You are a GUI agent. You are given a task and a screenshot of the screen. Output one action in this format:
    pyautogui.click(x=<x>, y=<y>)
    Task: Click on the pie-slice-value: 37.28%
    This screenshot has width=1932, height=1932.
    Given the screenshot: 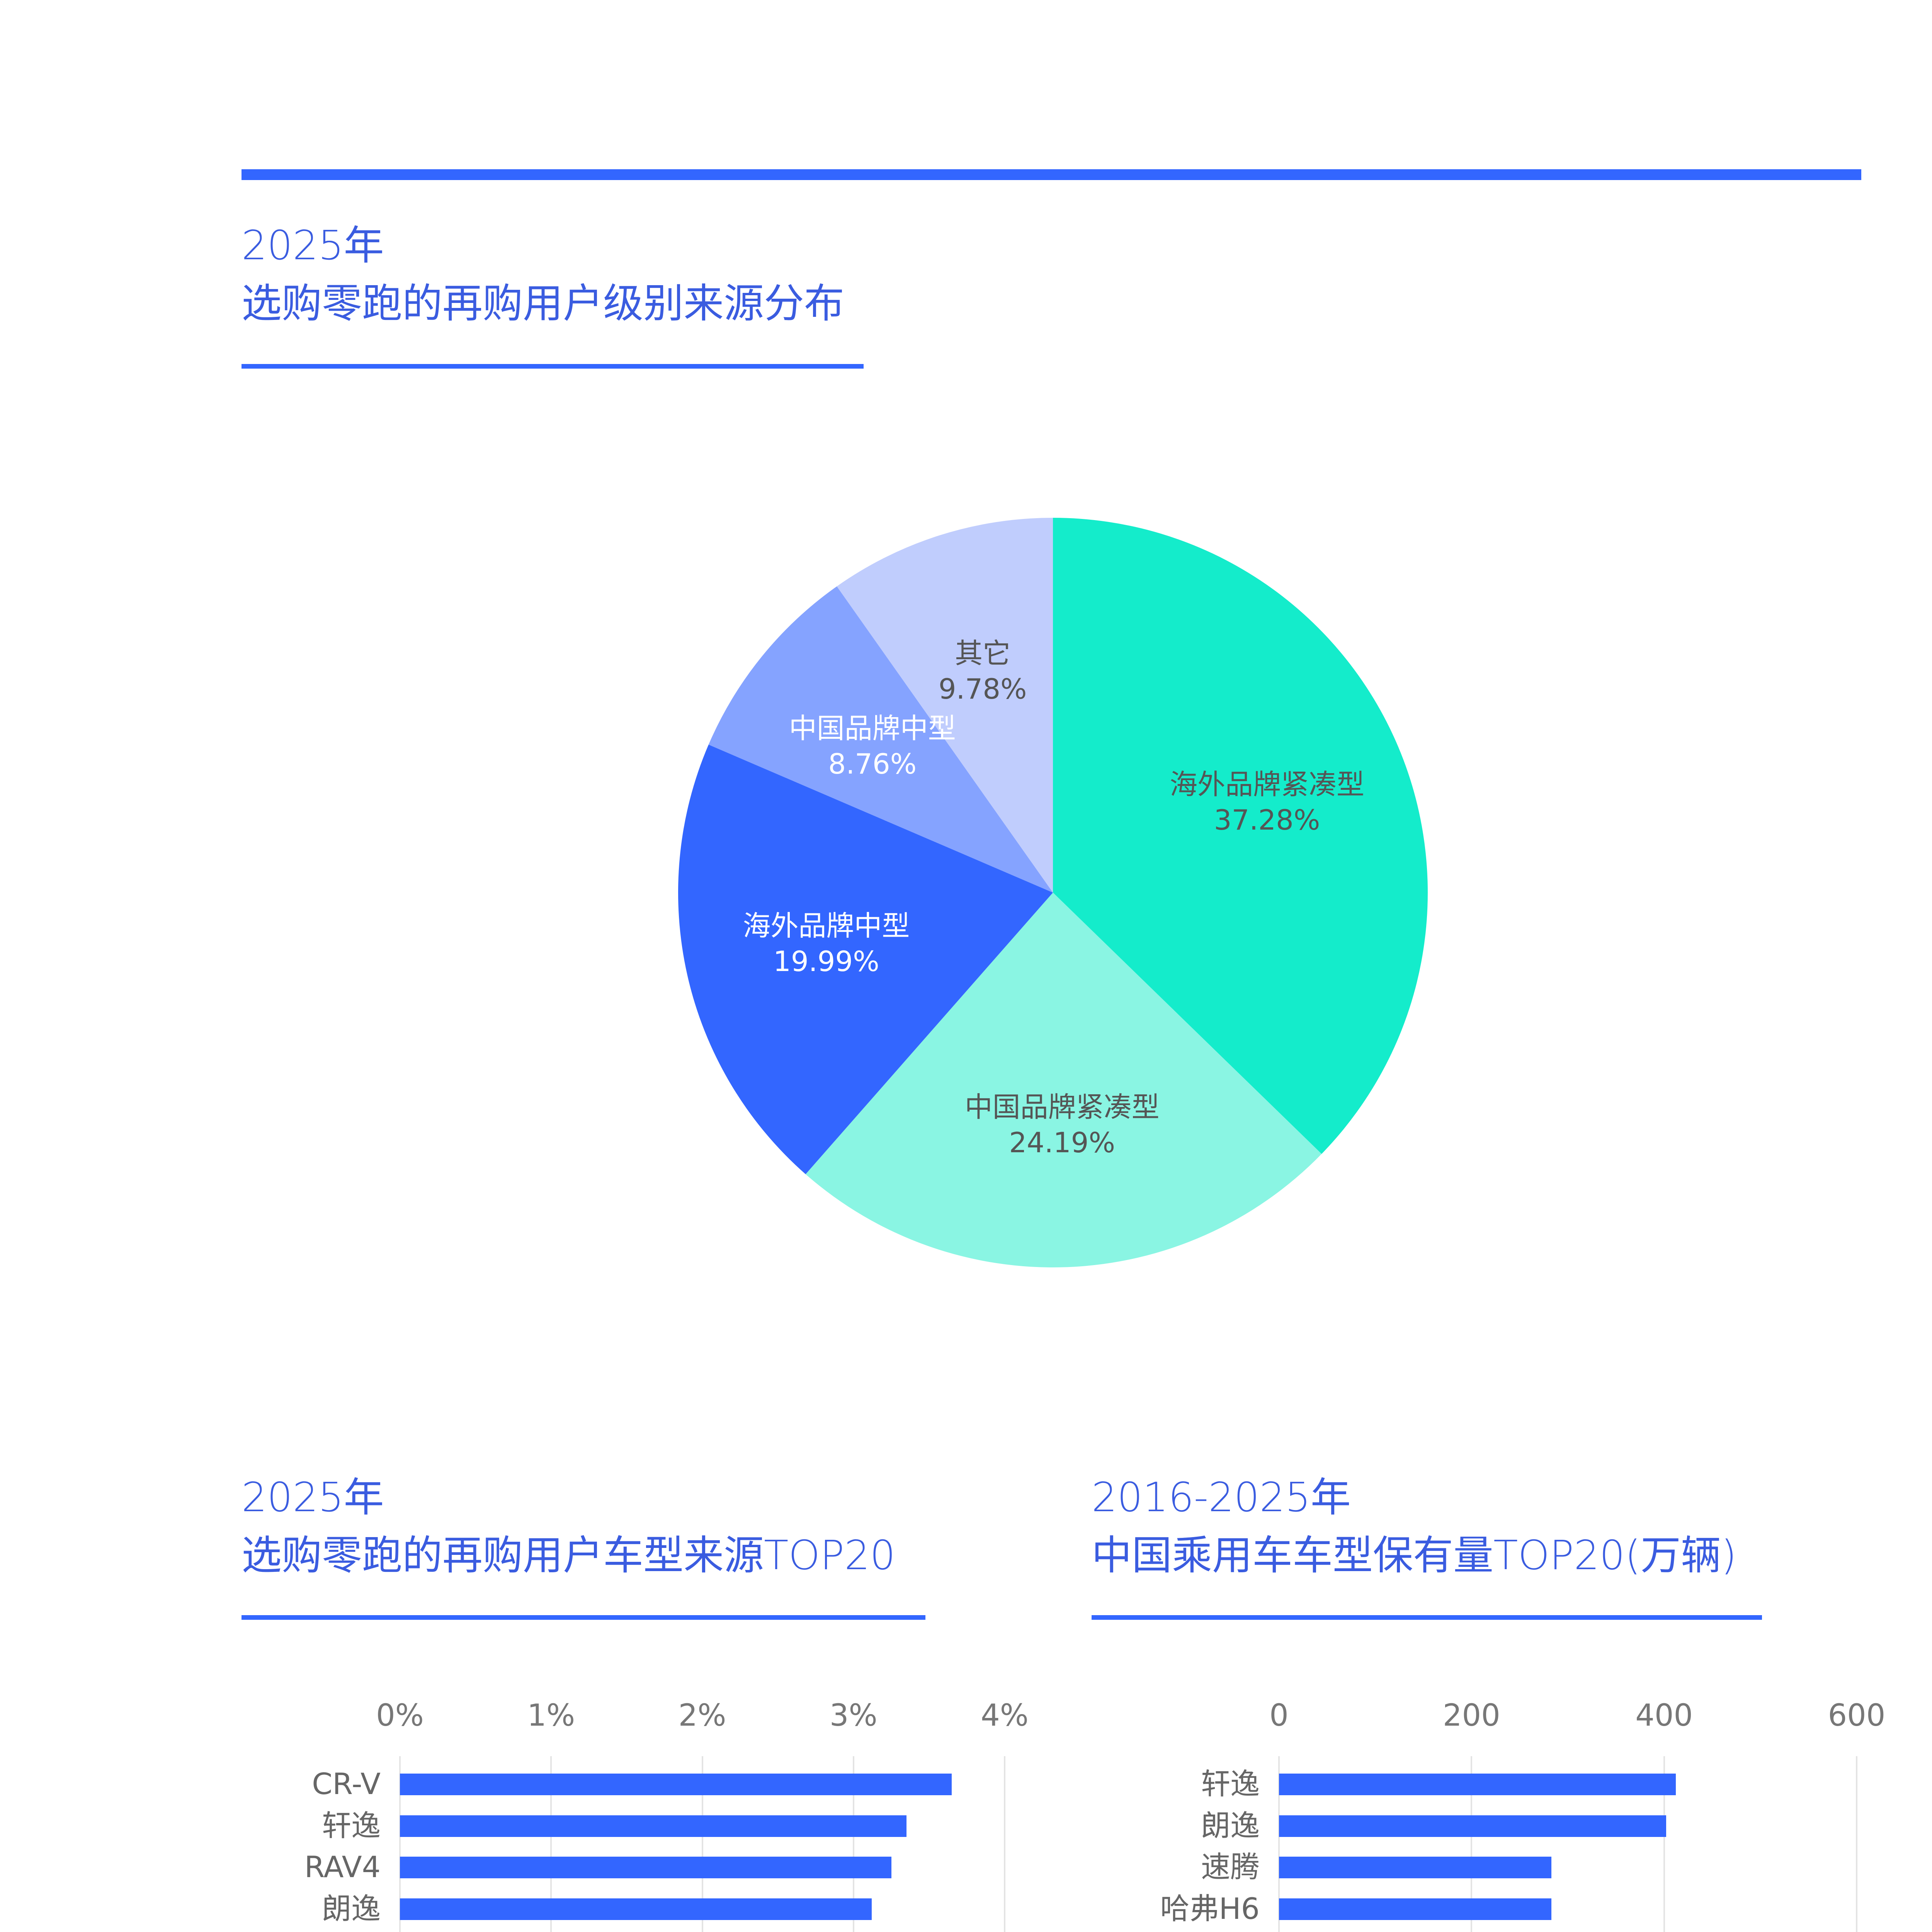 What is the action you would take?
    pyautogui.click(x=1267, y=821)
    